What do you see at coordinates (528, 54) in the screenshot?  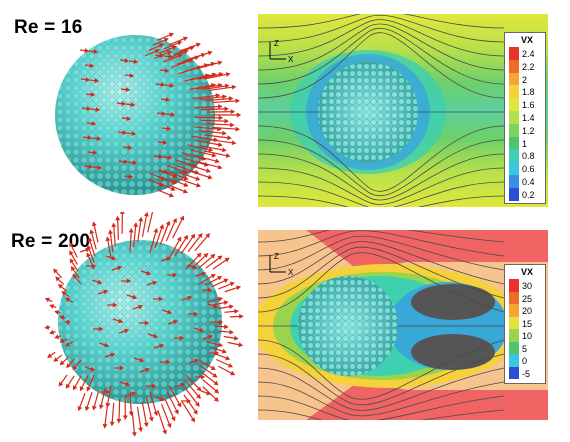 I see `legend-tick-label: 2.4` at bounding box center [528, 54].